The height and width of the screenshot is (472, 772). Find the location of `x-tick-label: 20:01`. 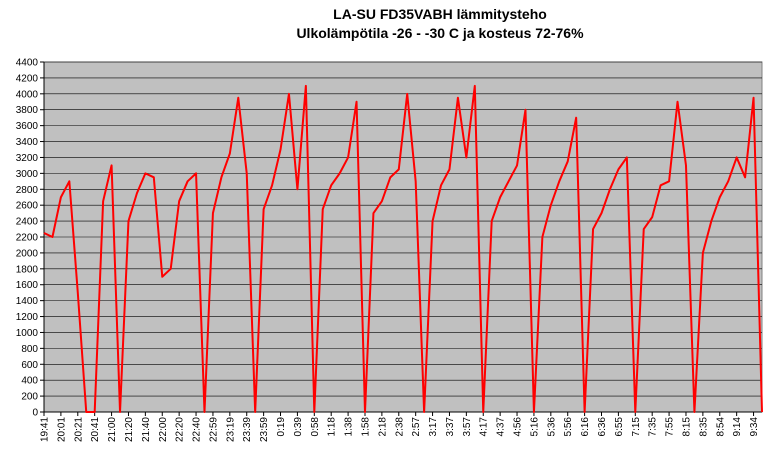

x-tick-label: 20:01 is located at coordinates (61, 429).